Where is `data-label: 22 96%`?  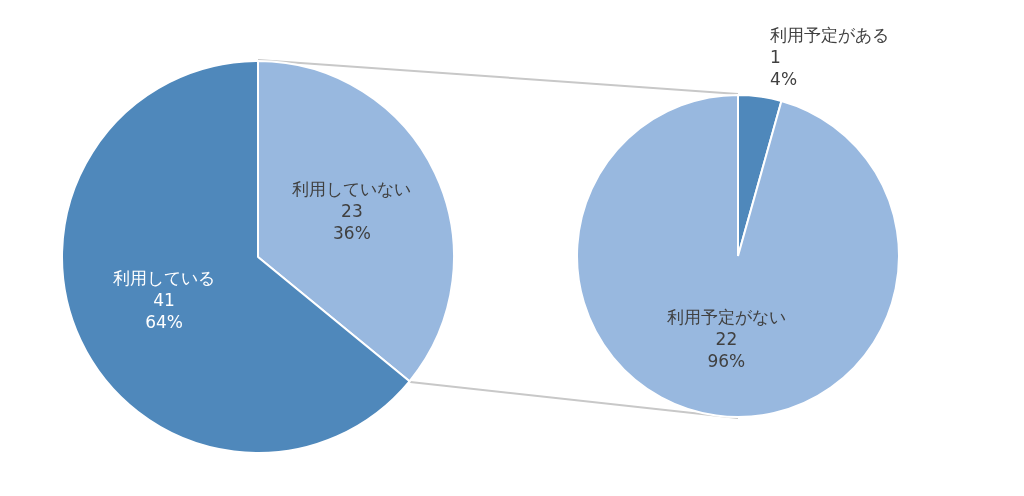 data-label: 22 96% is located at coordinates (726, 349).